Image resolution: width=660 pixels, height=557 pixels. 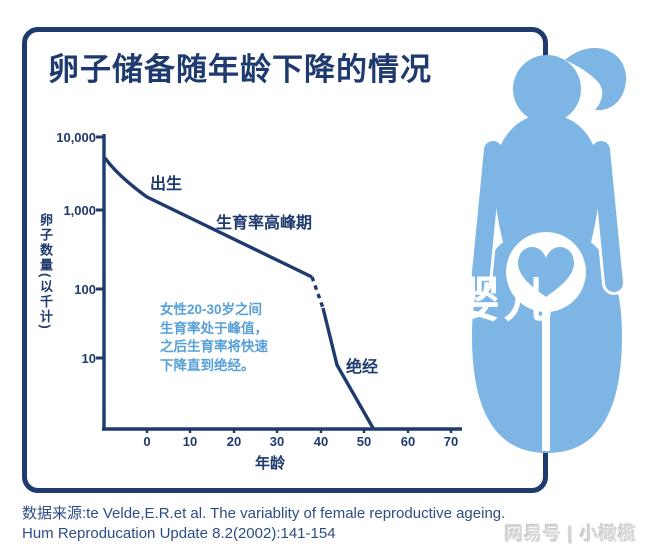 I want to click on x-axis-label: 年龄, so click(x=269, y=463).